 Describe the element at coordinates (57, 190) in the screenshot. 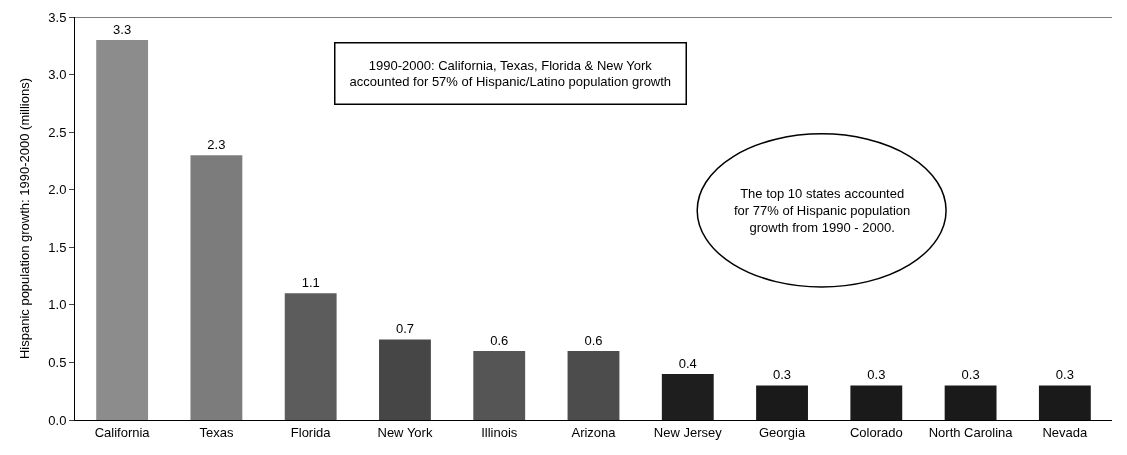

I see `y-tick-label: 2.0` at that location.